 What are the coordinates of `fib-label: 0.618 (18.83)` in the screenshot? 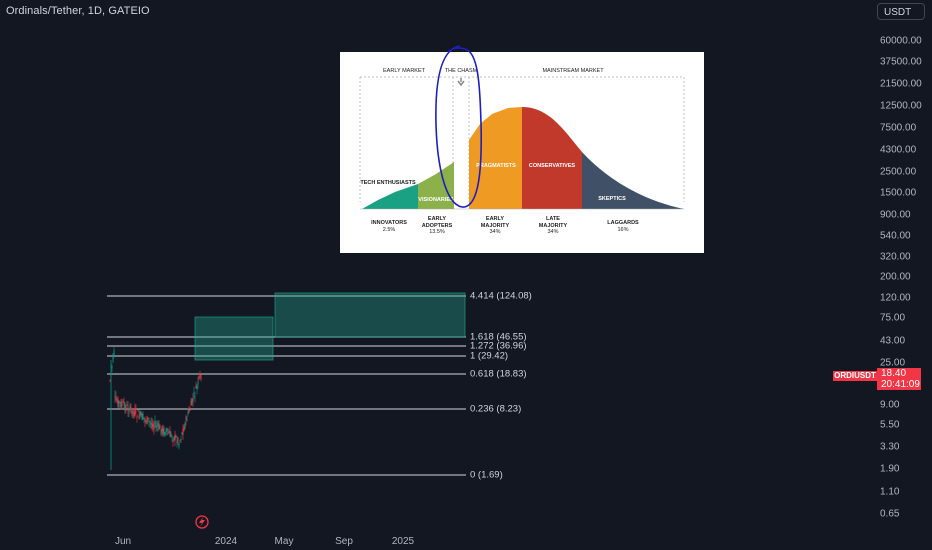 It's located at (498, 374).